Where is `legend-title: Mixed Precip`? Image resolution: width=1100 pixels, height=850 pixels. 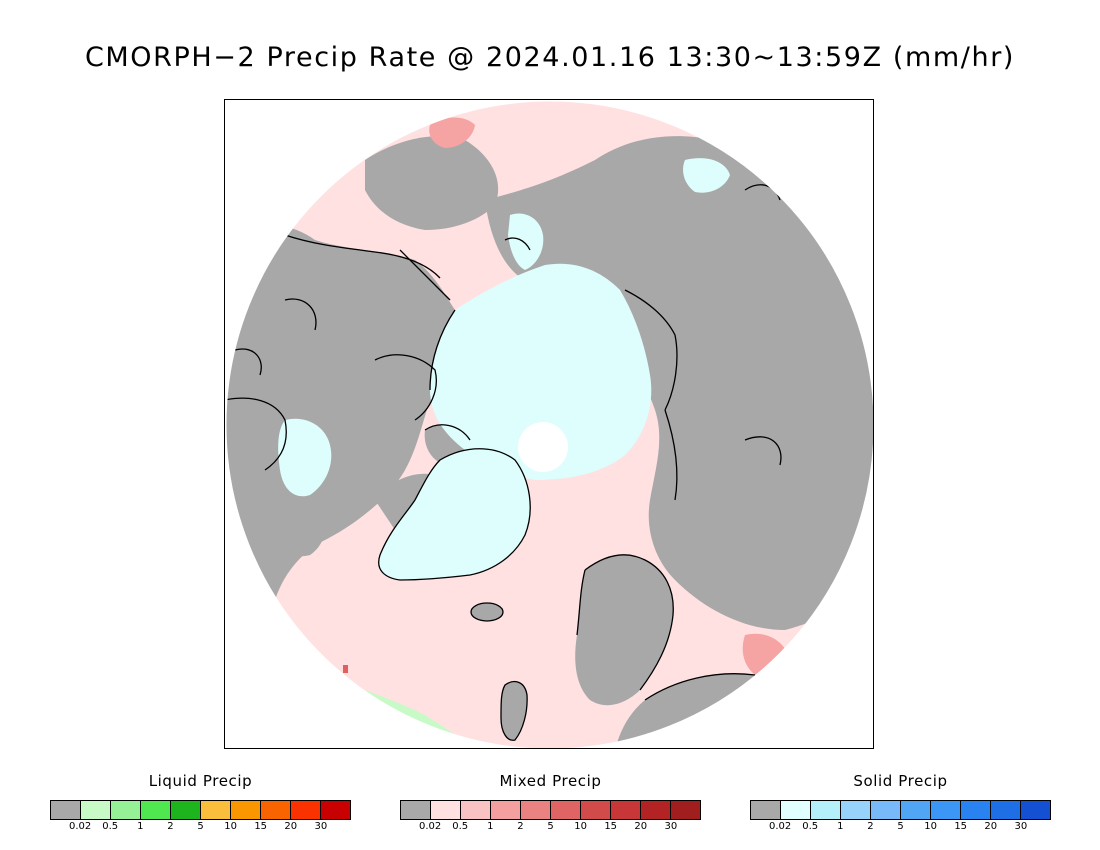 legend-title: Mixed Precip is located at coordinates (550, 781).